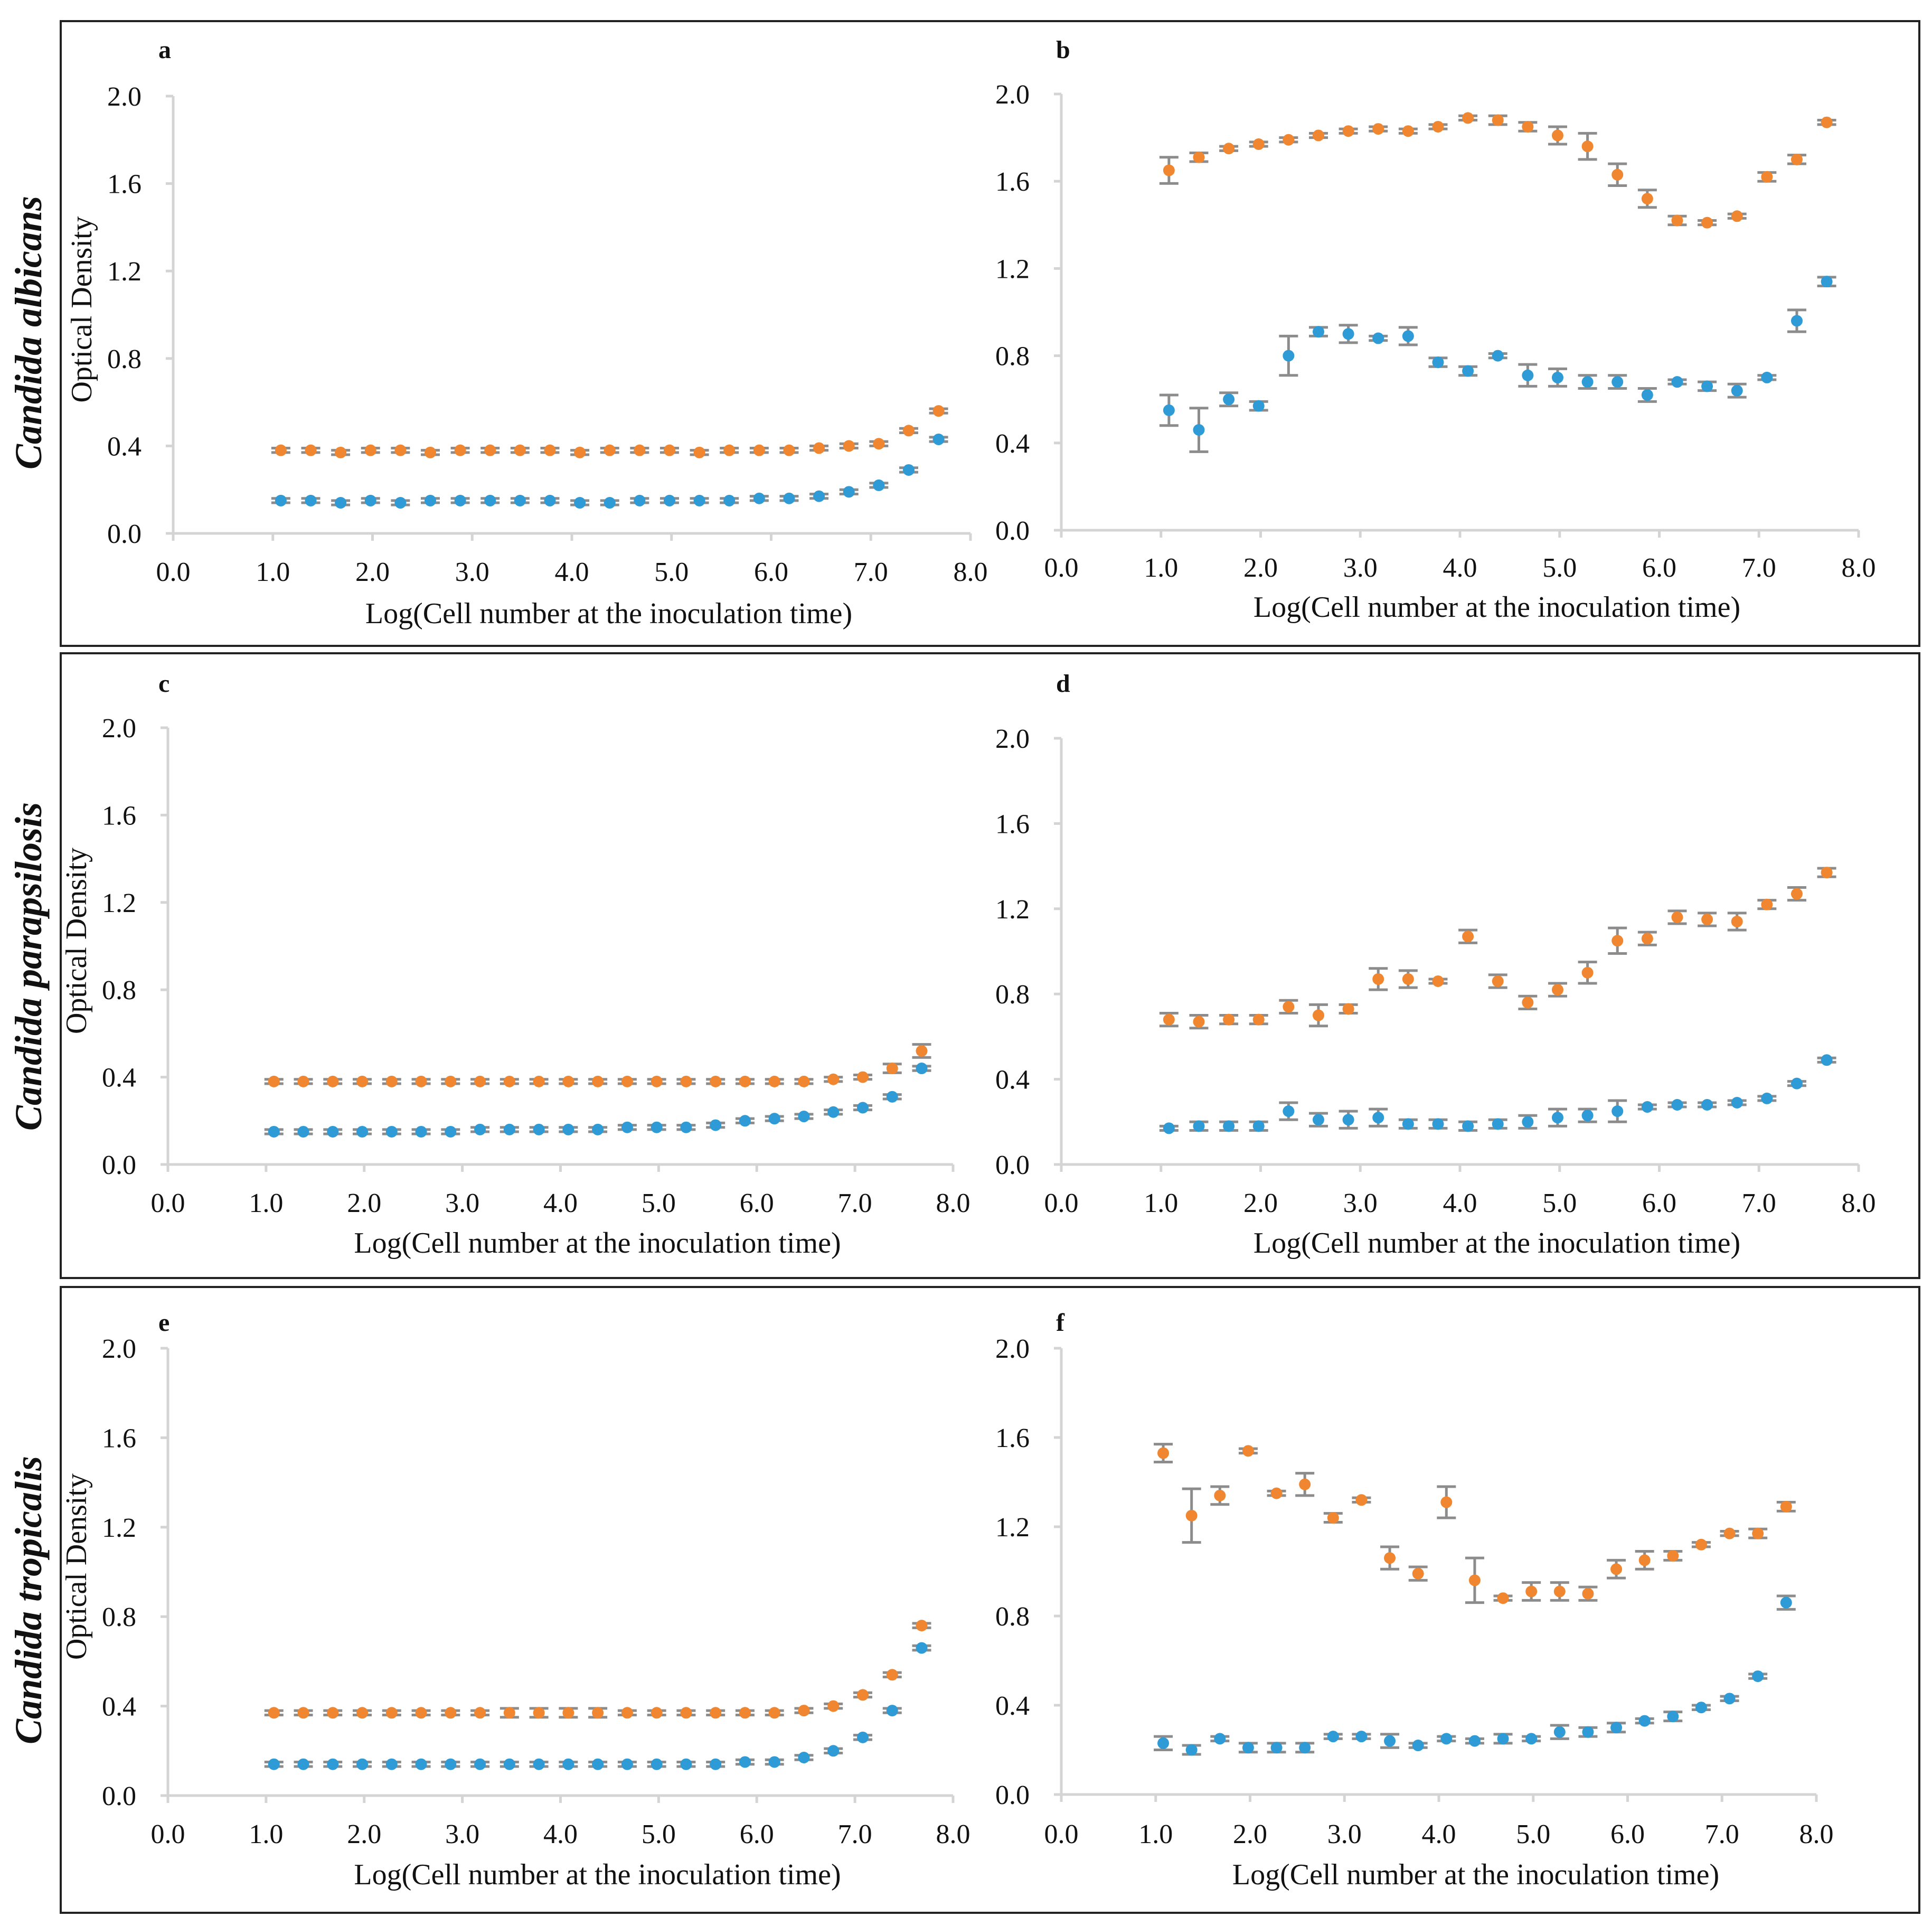  I want to click on y-tick-label: 0.4, so click(1013, 1080).